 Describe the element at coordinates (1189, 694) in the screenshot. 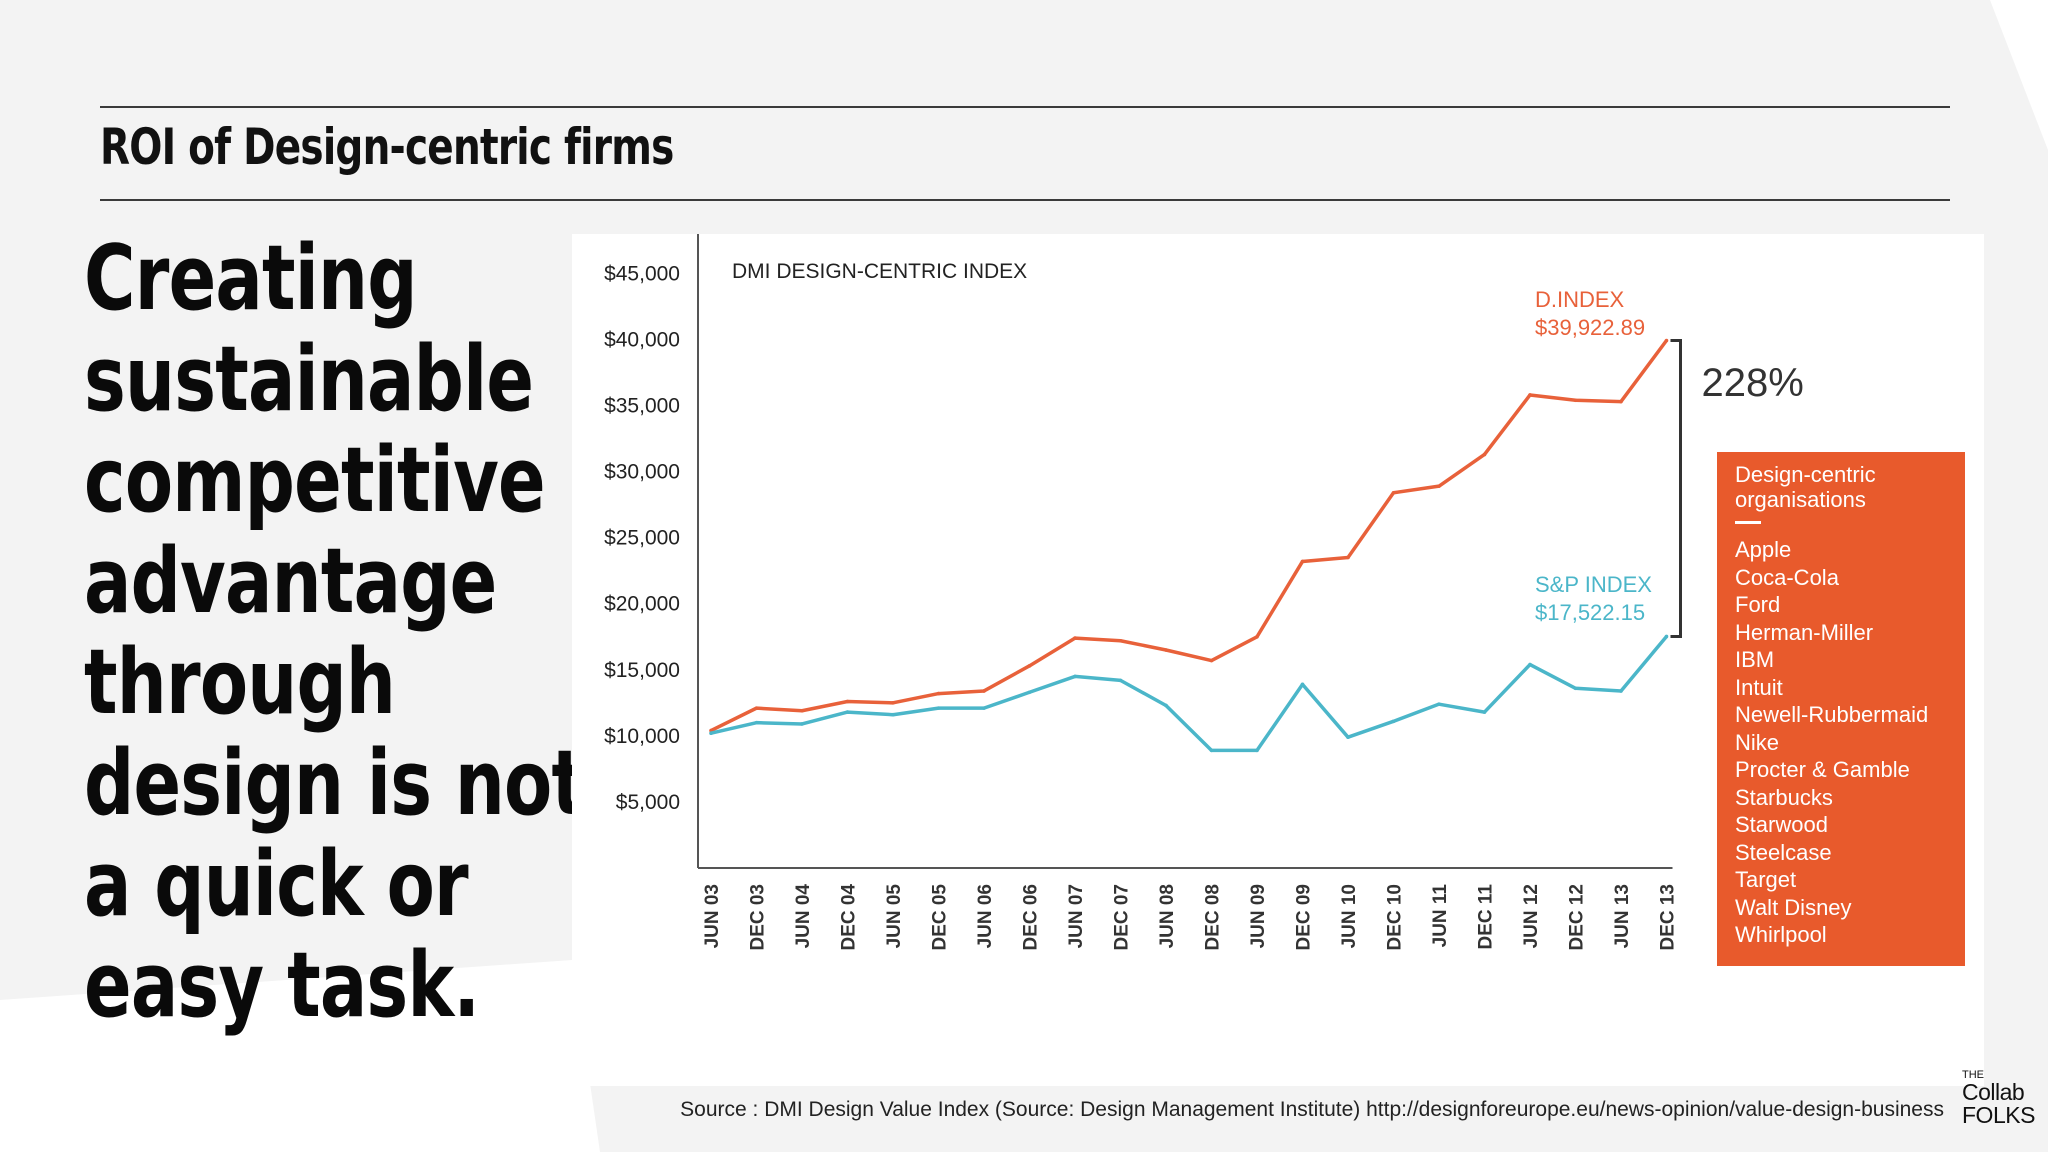

I see `series-line-sp-index` at that location.